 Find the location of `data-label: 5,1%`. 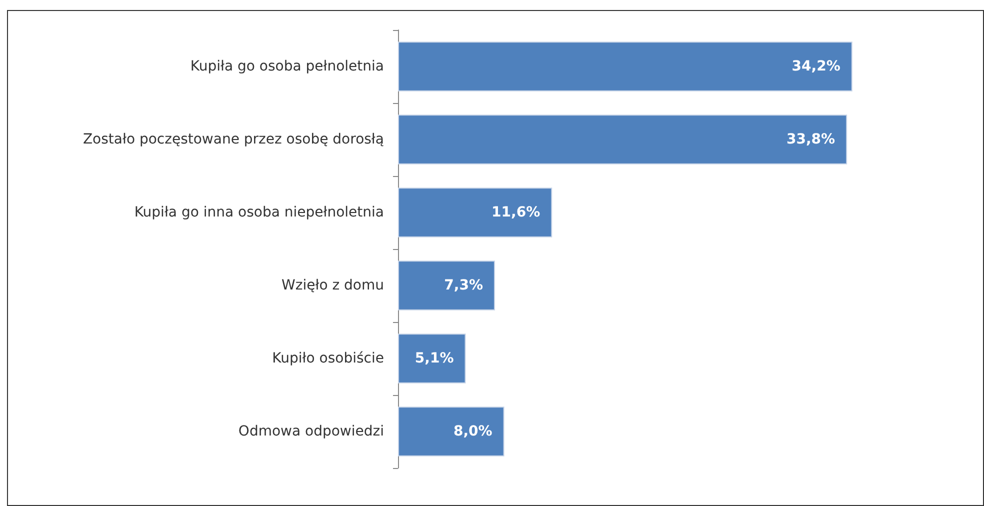

data-label: 5,1% is located at coordinates (434, 358).